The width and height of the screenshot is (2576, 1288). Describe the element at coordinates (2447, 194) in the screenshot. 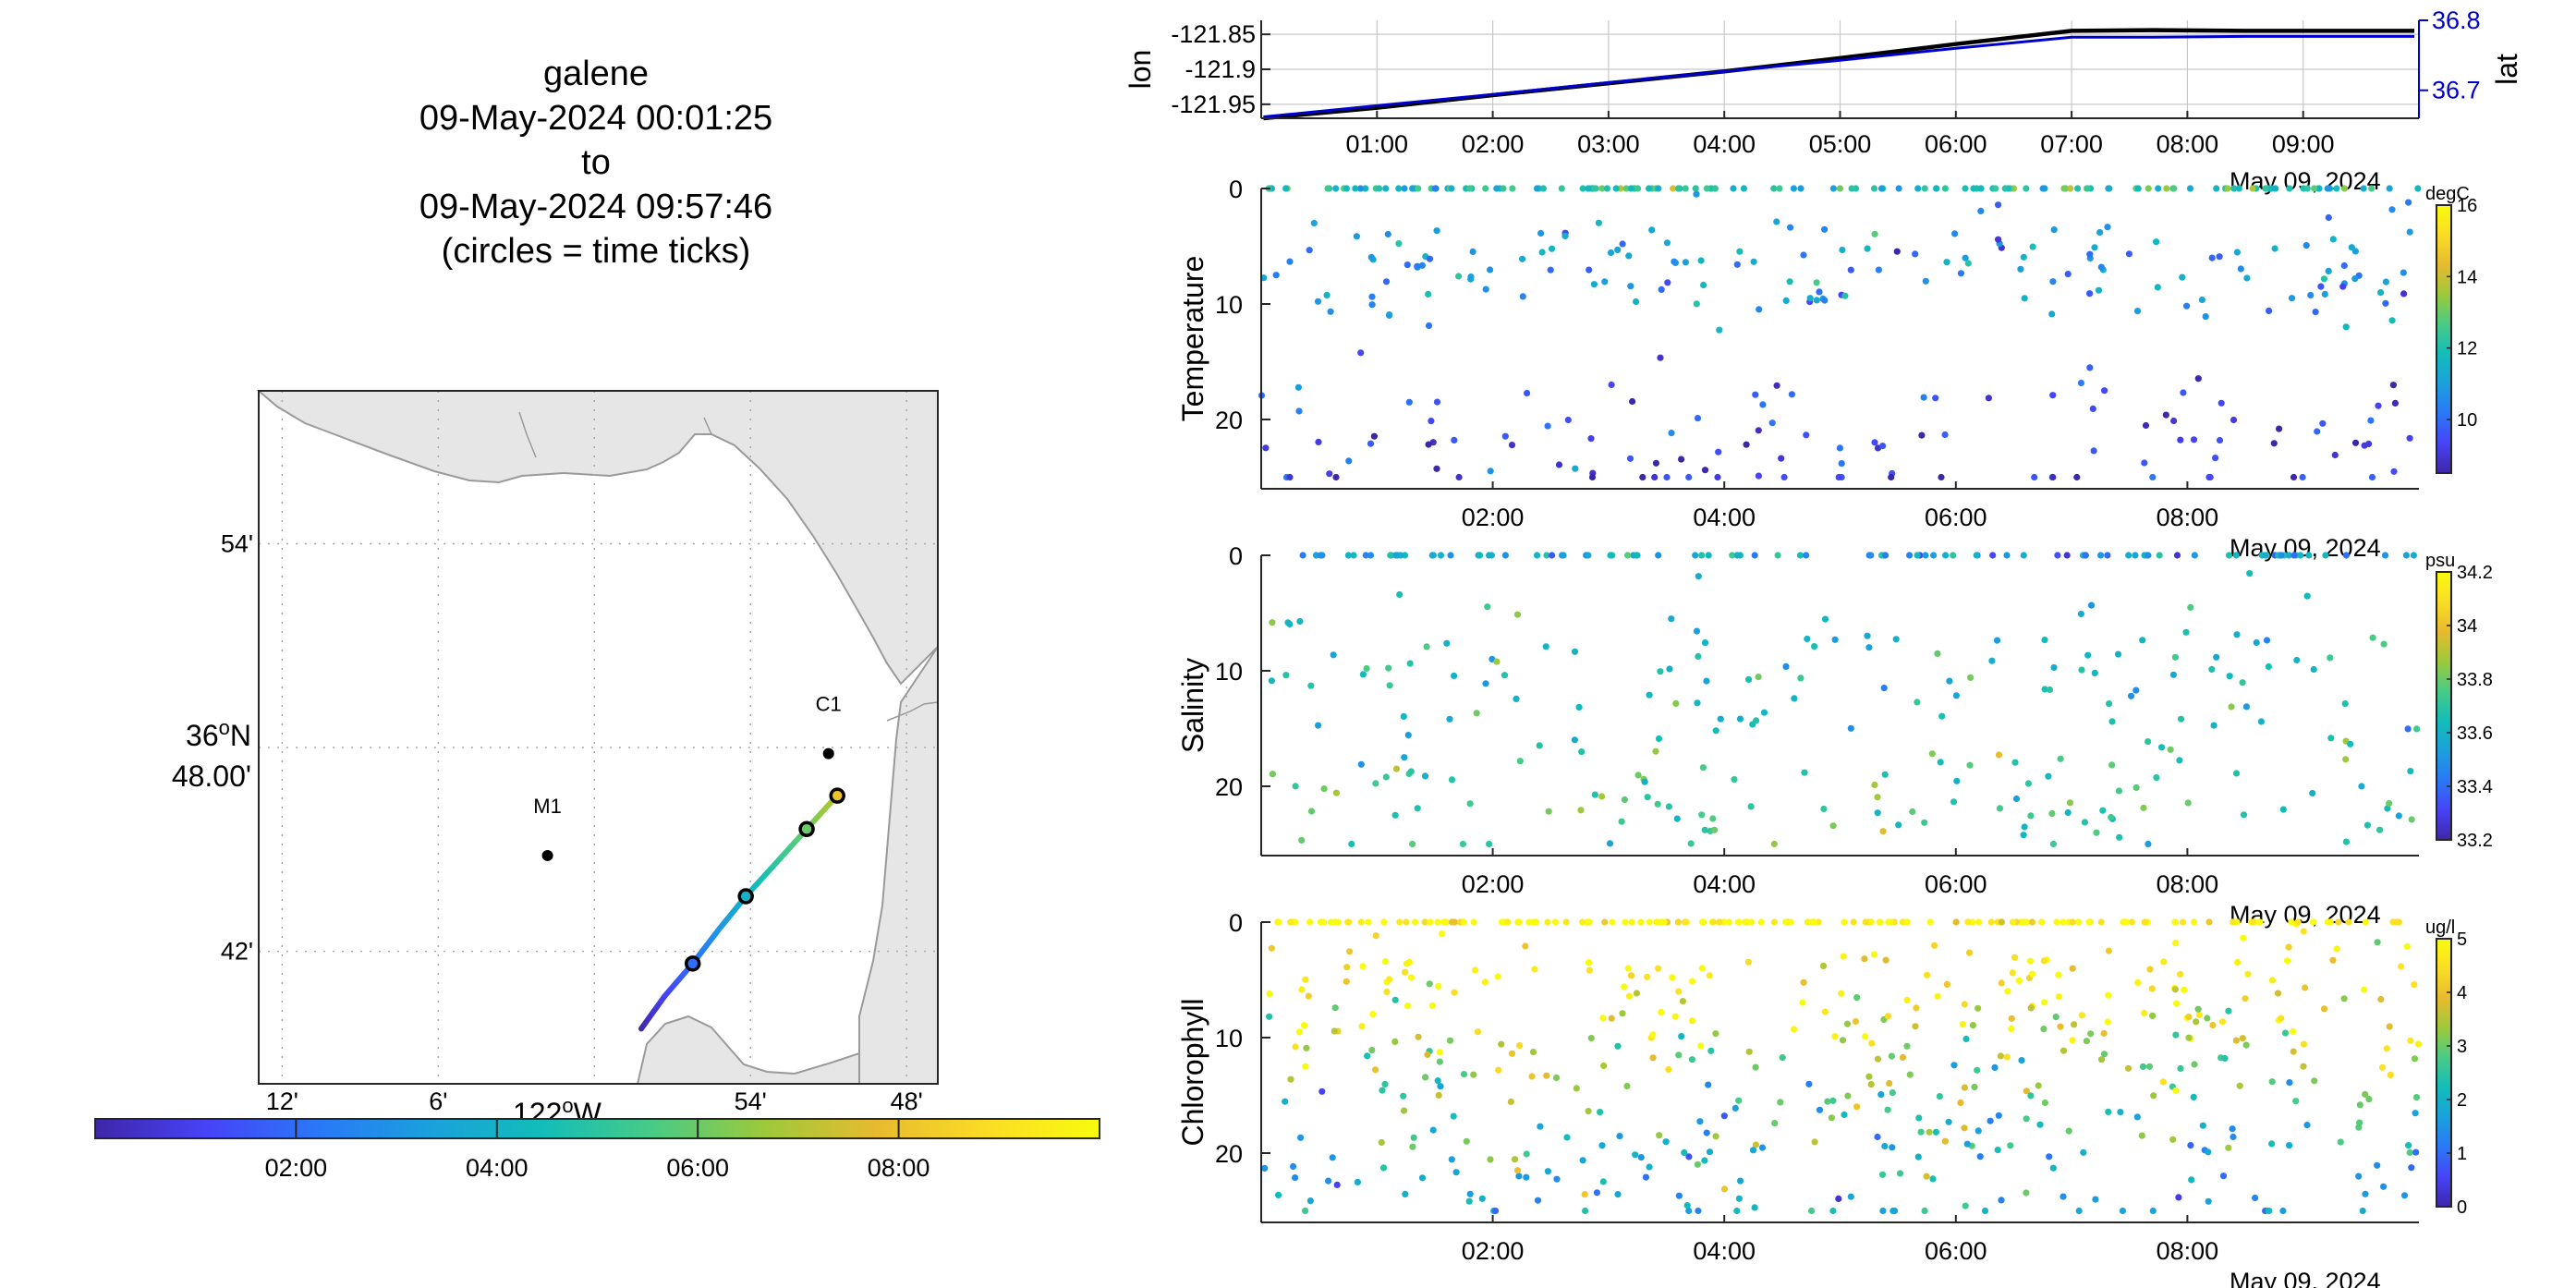

I see `scatter-colorbar-units: degC` at that location.